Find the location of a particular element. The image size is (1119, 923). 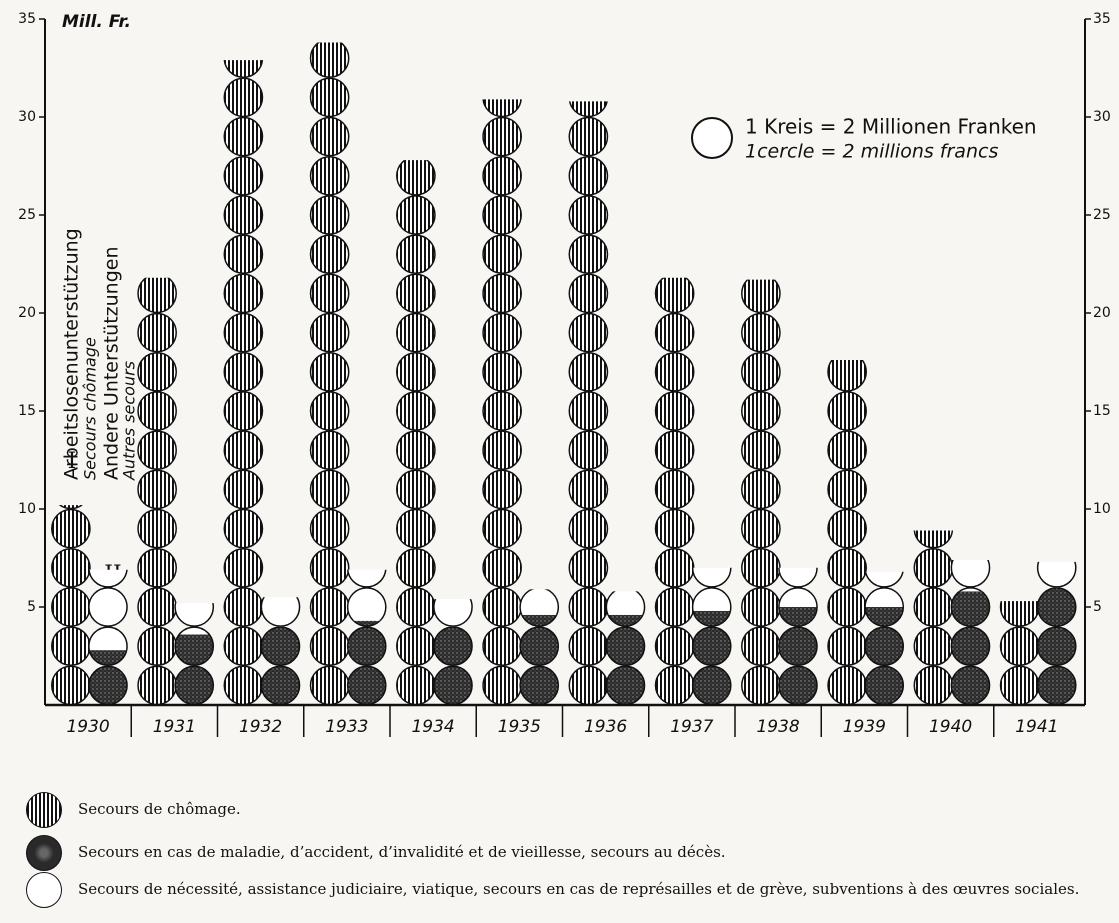

y-tick-label: 35 is located at coordinates (27, 19).